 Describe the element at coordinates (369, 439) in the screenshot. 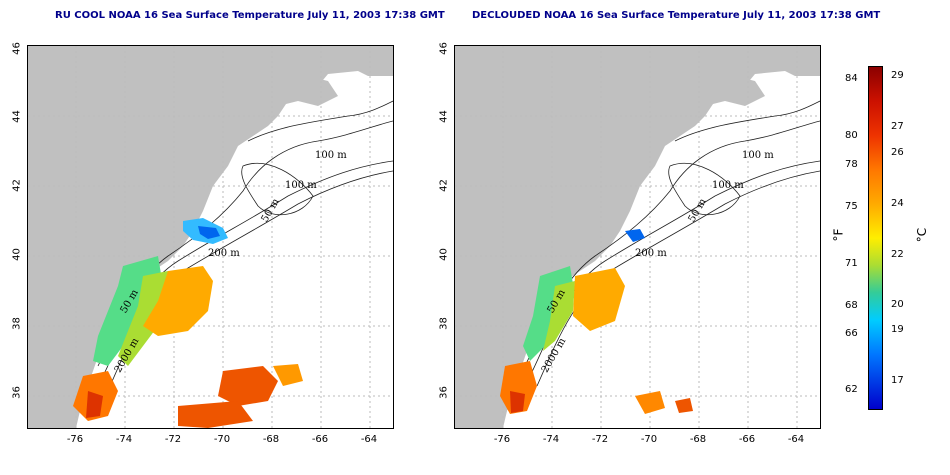

I see `lon-tick-left: -64` at that location.